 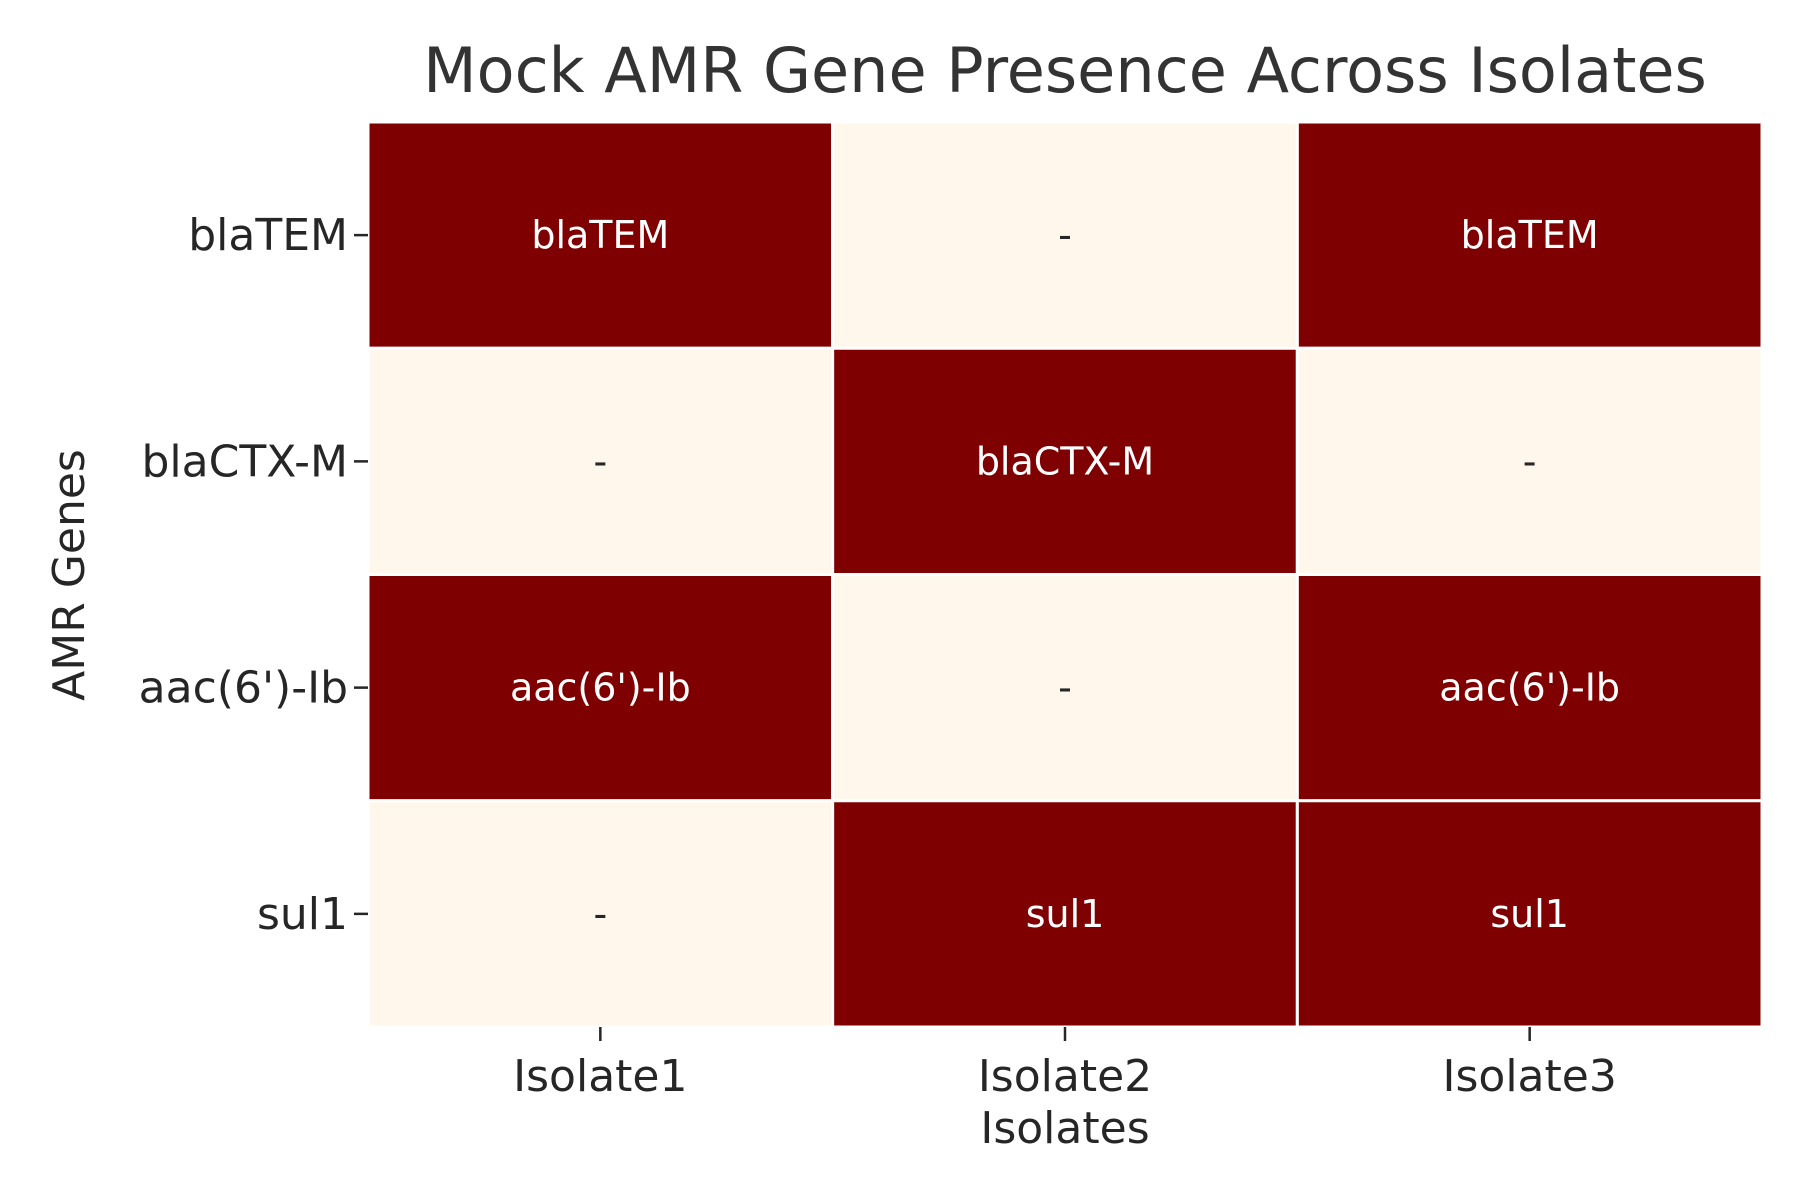 I want to click on chart-title: Mock AMR Gene Presence Across Isolates, so click(x=1065, y=70).